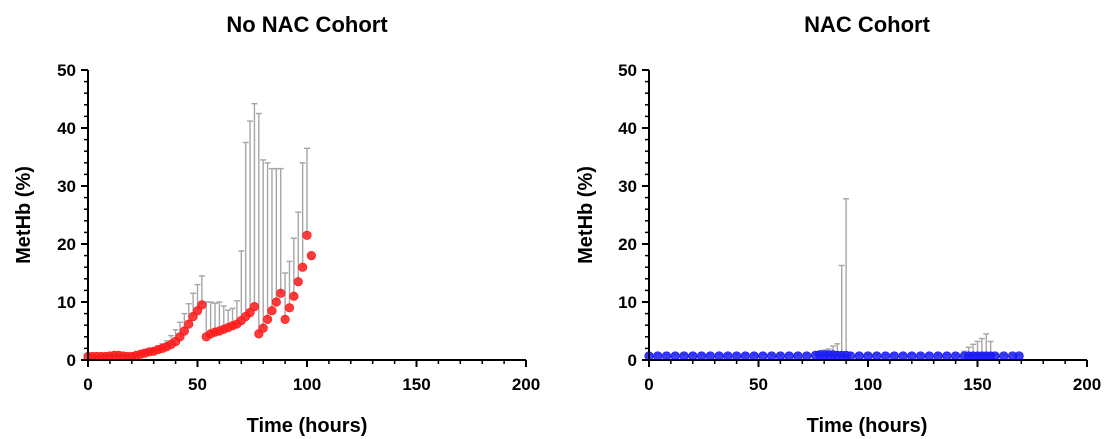  Describe the element at coordinates (867, 24) in the screenshot. I see `chart-title: NAC Cohort` at that location.